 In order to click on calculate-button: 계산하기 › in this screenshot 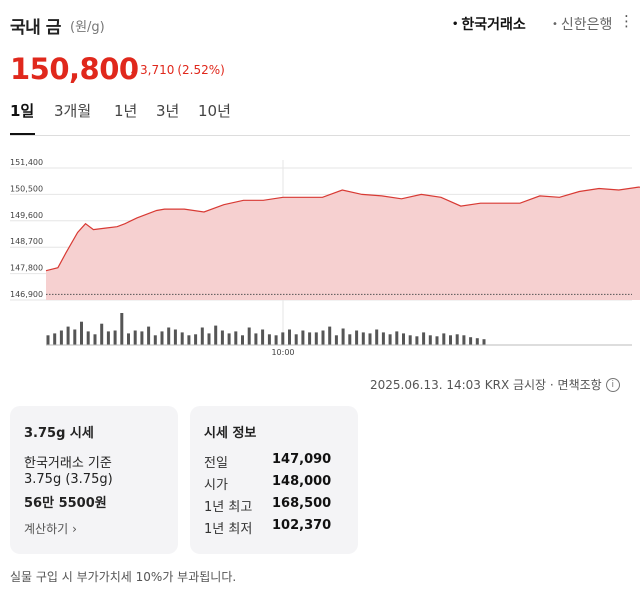, I will do `click(50, 528)`.